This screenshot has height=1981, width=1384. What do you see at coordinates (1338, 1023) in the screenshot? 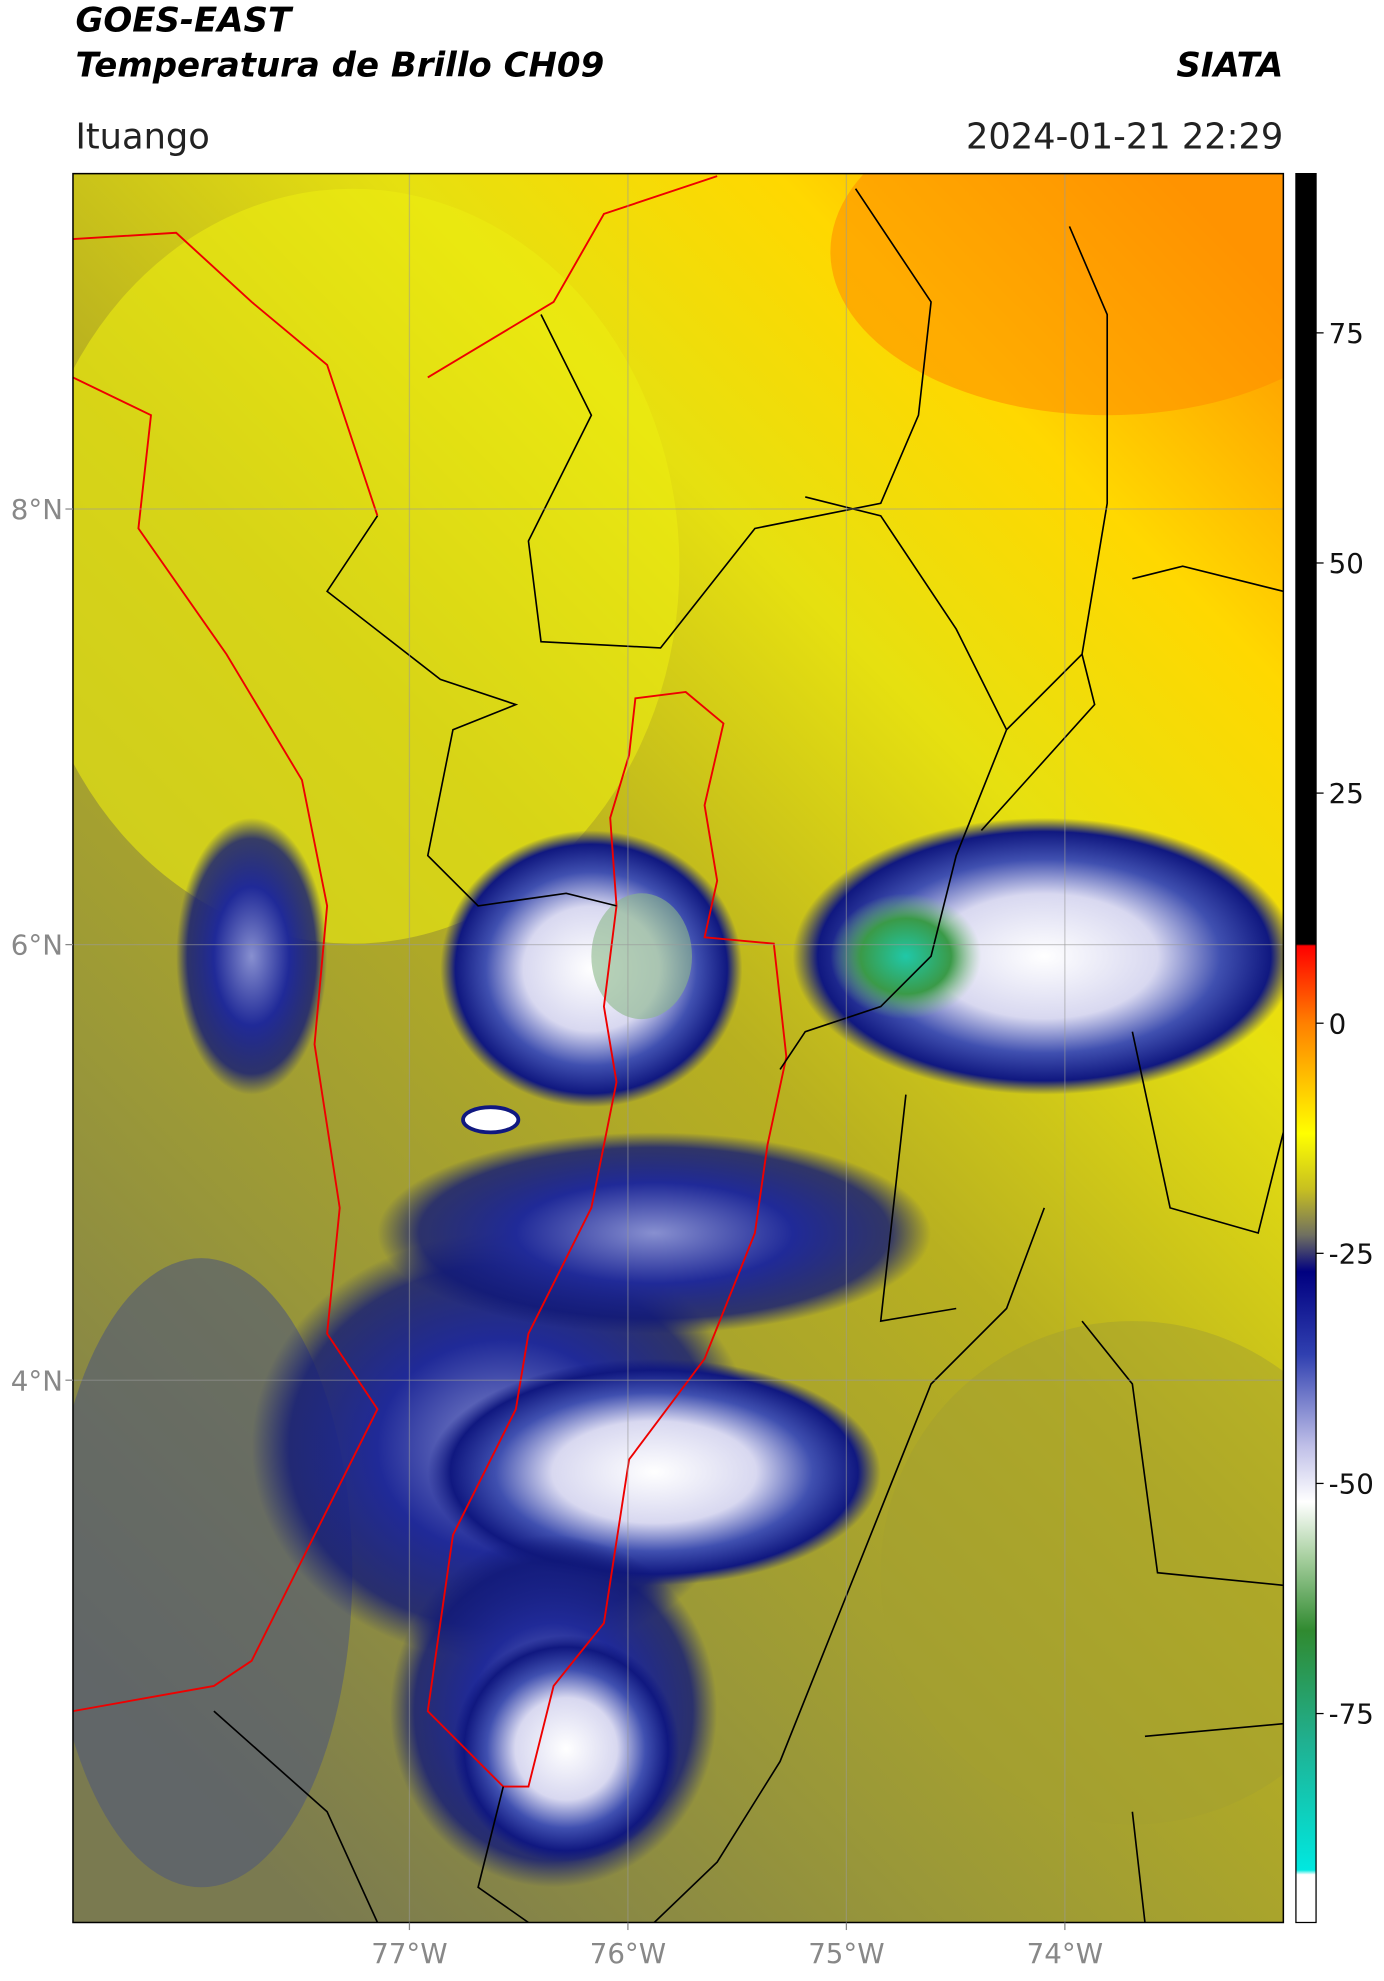
I see `colorbar-tick-label: 0` at bounding box center [1338, 1023].